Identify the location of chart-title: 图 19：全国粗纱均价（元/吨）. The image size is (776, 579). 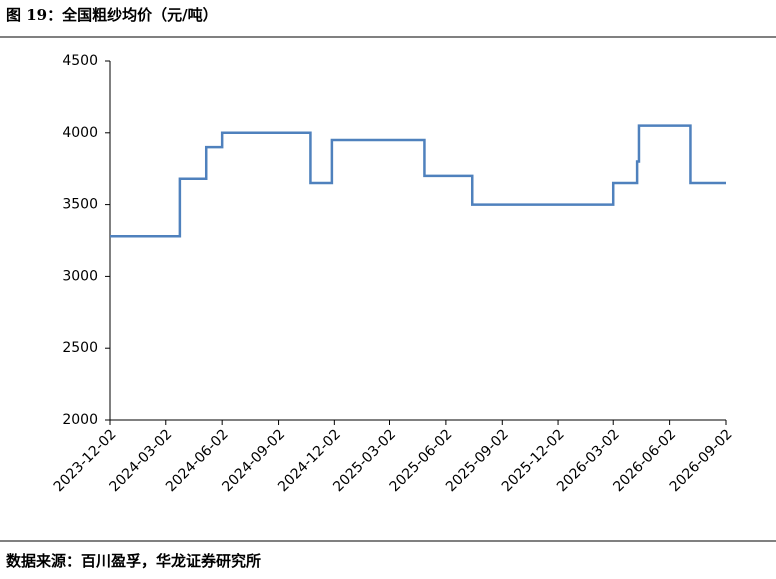
(112, 15).